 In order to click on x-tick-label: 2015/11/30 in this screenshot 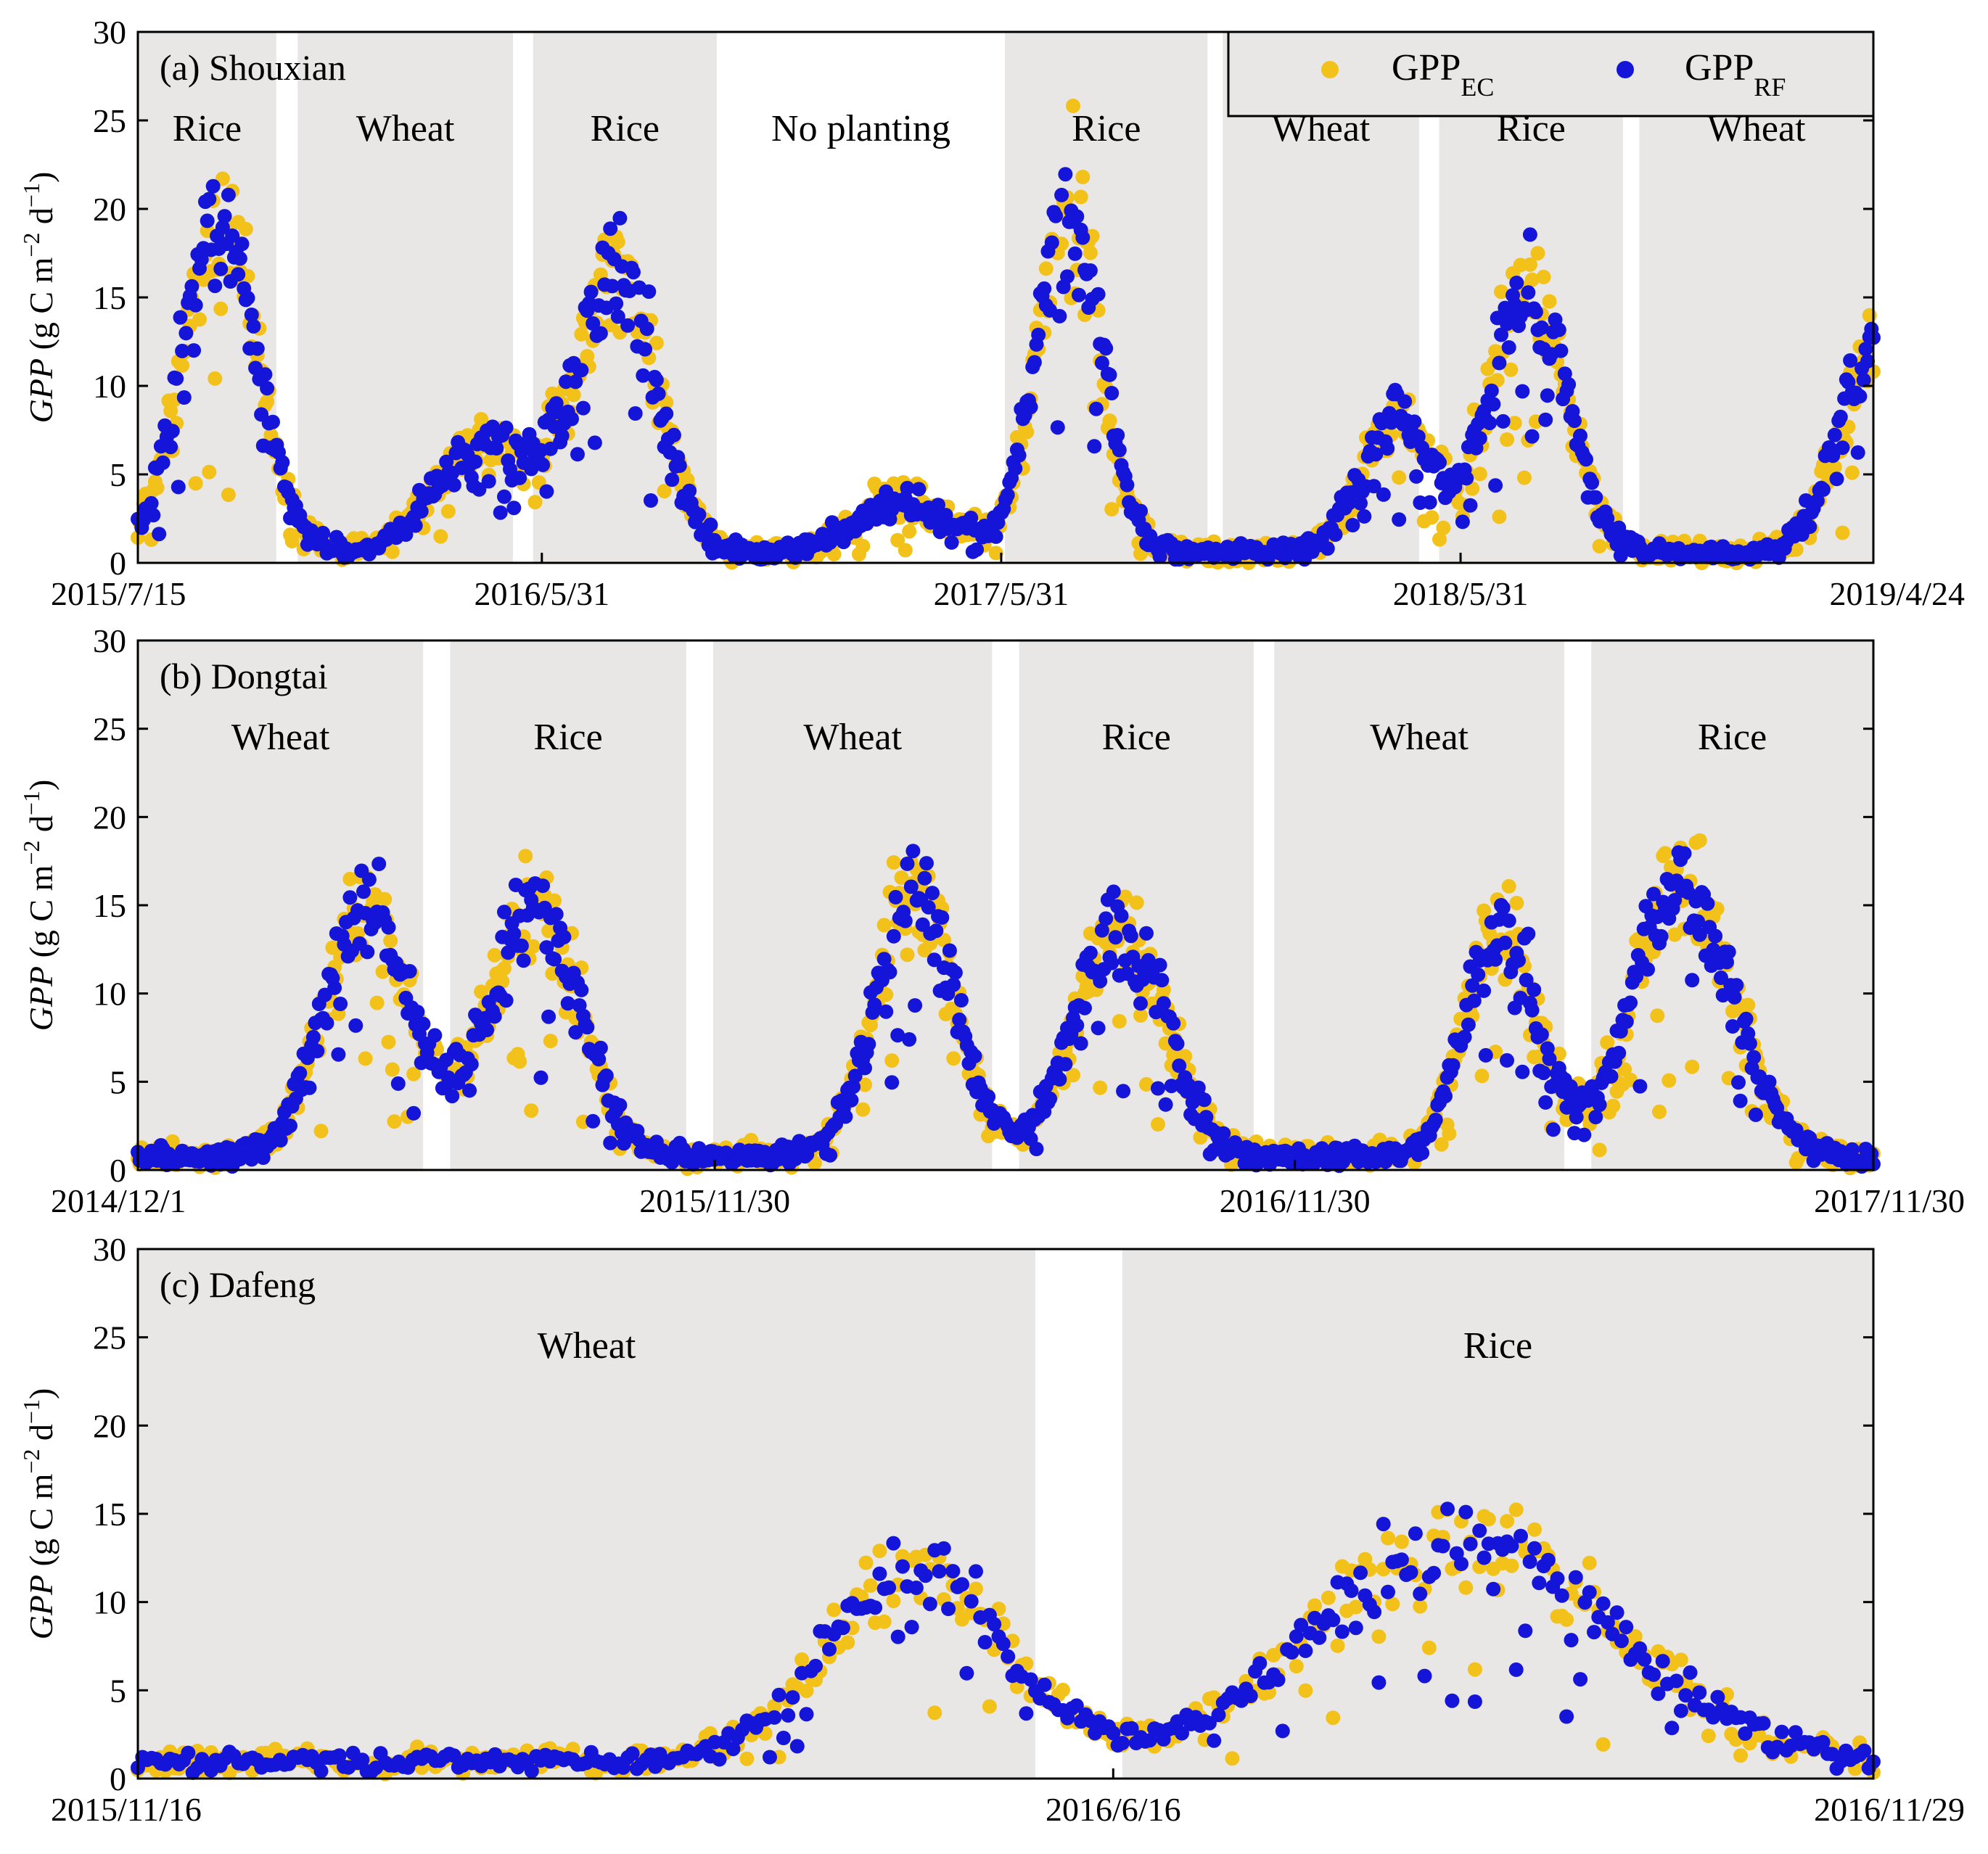, I will do `click(714, 1200)`.